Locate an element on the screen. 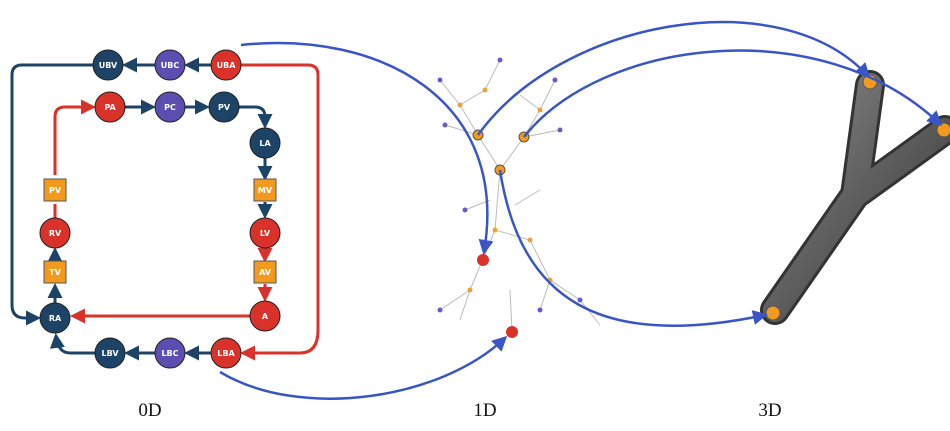 This screenshot has width=950, height=431. node-label: LBC is located at coordinates (169, 353).